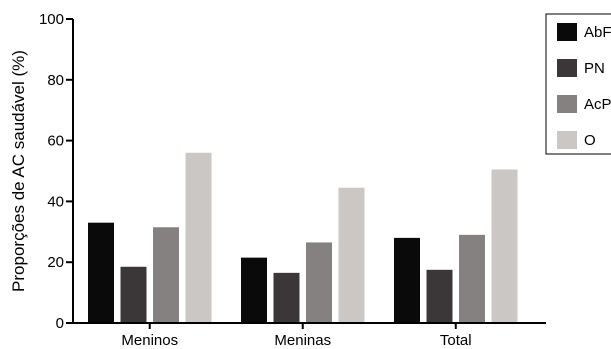 The height and width of the screenshot is (349, 611). I want to click on y-tick-label-20: 20, so click(55, 262).